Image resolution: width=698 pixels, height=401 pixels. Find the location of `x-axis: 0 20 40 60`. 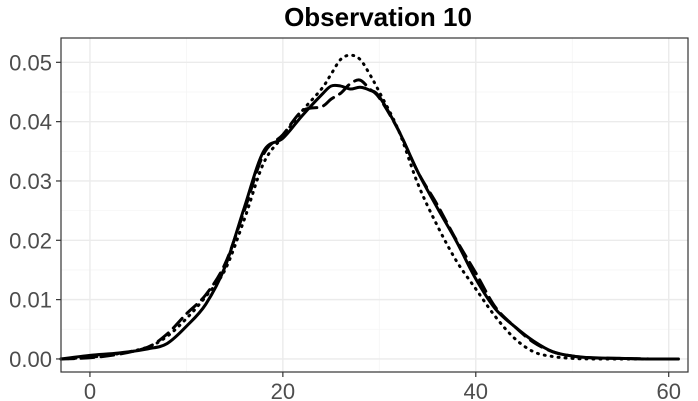

x-axis: 0 20 40 60 is located at coordinates (382, 386).